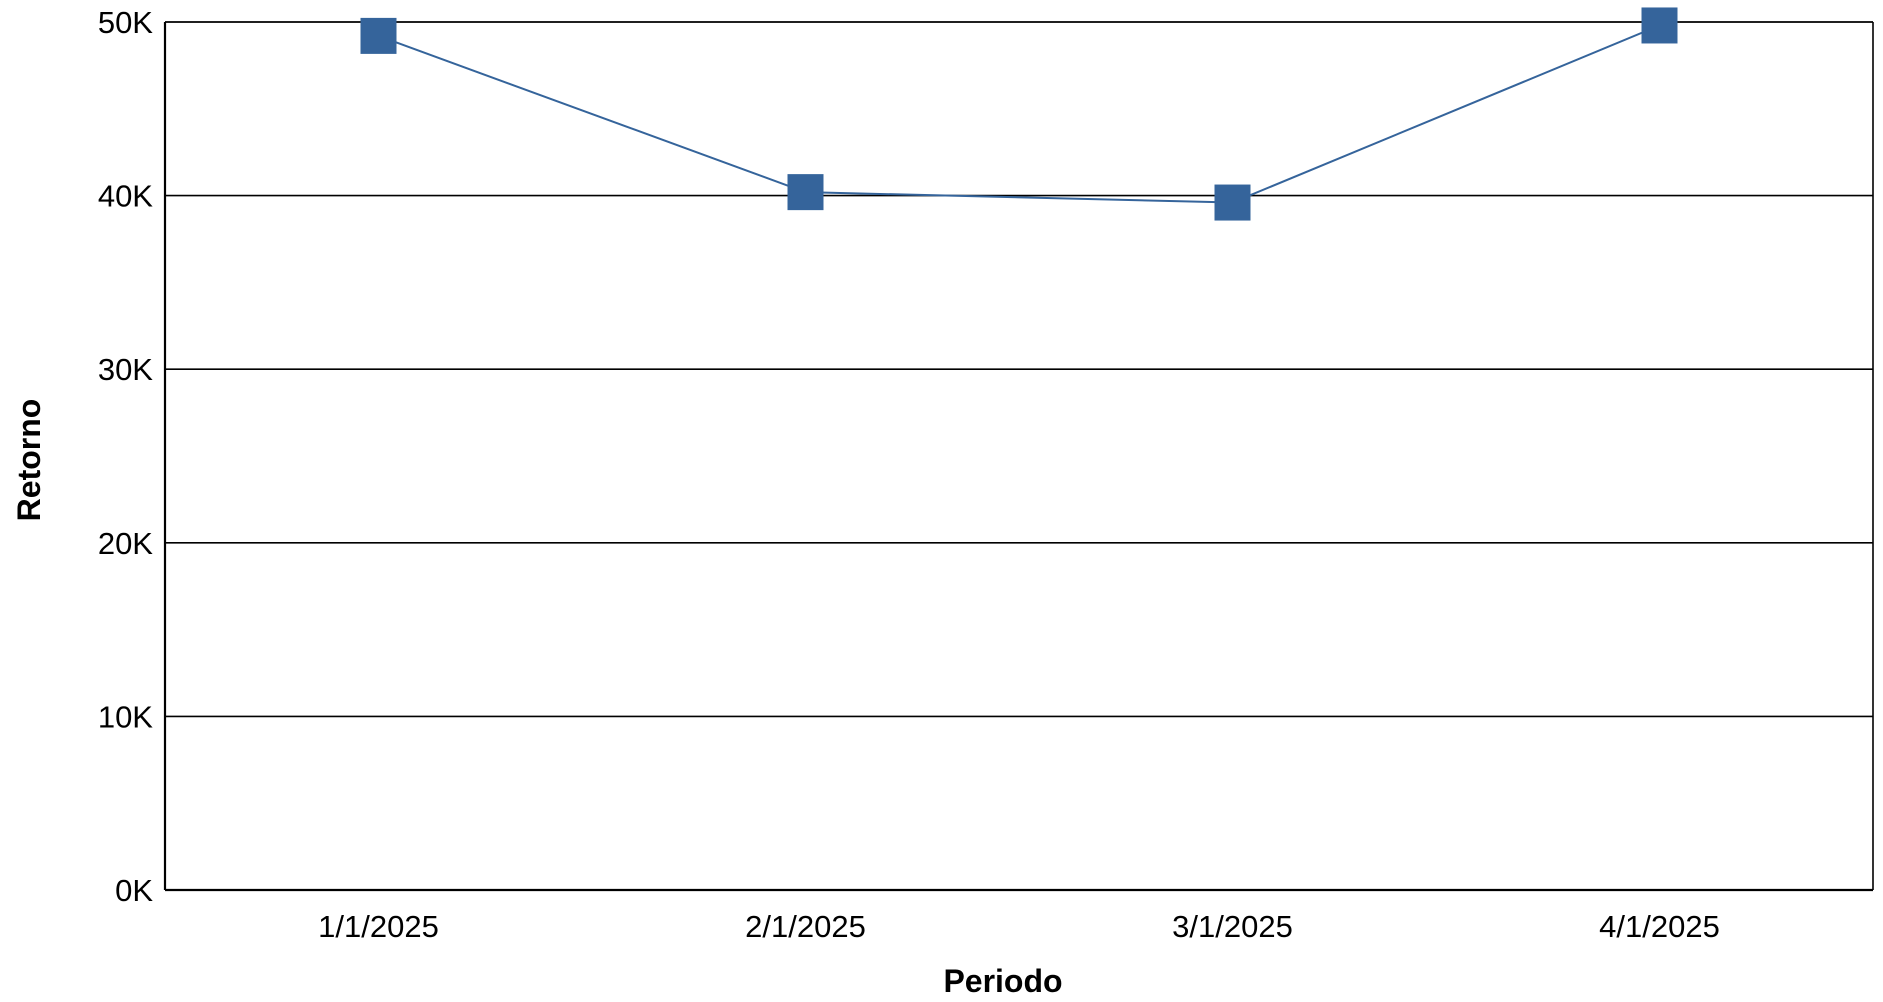  What do you see at coordinates (125, 543) in the screenshot?
I see `y-tick-label-20K: 20K` at bounding box center [125, 543].